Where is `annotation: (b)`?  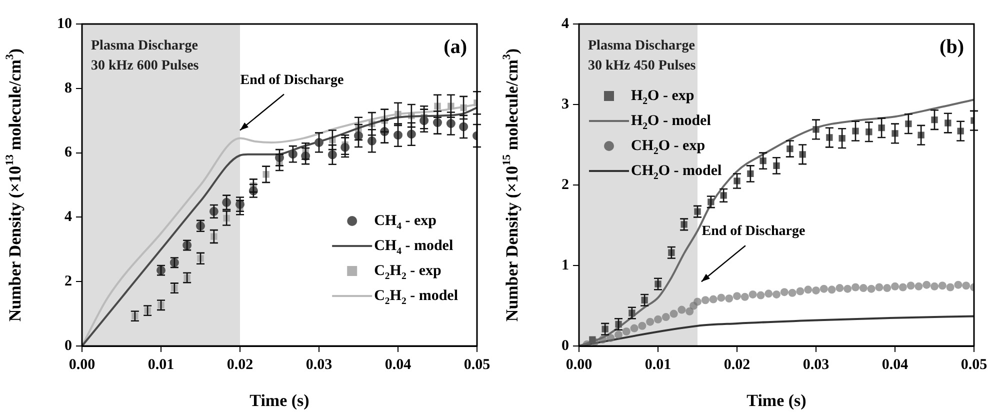 annotation: (b) is located at coordinates (952, 47).